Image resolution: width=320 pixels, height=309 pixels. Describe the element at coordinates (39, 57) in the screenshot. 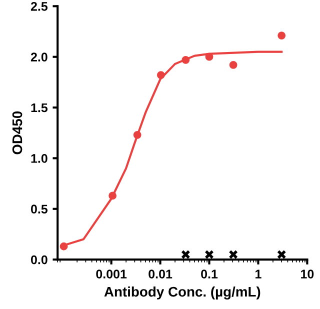

I see `y-tick-label: 2.0` at that location.